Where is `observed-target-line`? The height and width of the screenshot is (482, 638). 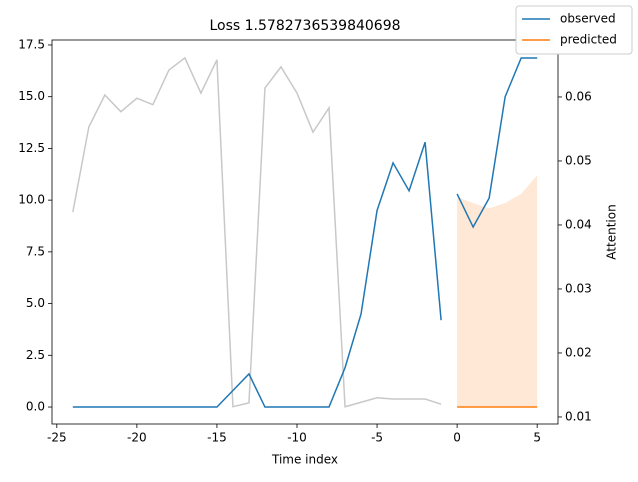
observed-target-line is located at coordinates (497, 143).